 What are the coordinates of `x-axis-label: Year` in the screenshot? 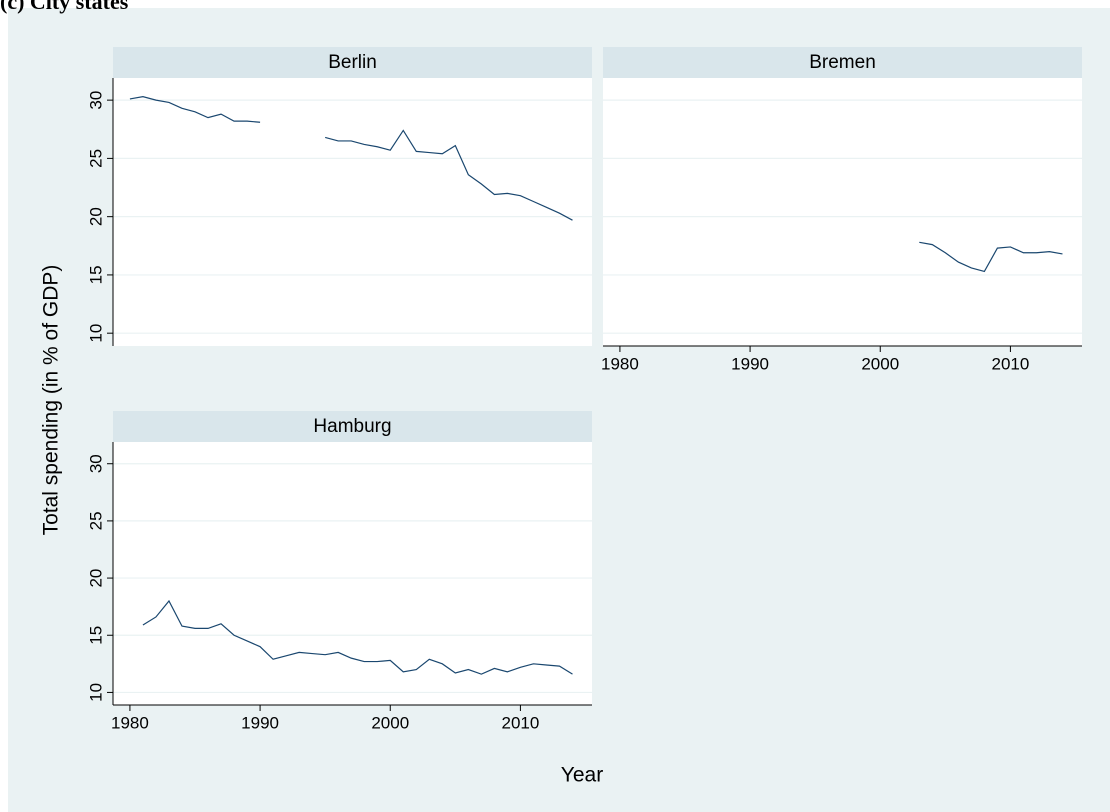 It's located at (582, 775).